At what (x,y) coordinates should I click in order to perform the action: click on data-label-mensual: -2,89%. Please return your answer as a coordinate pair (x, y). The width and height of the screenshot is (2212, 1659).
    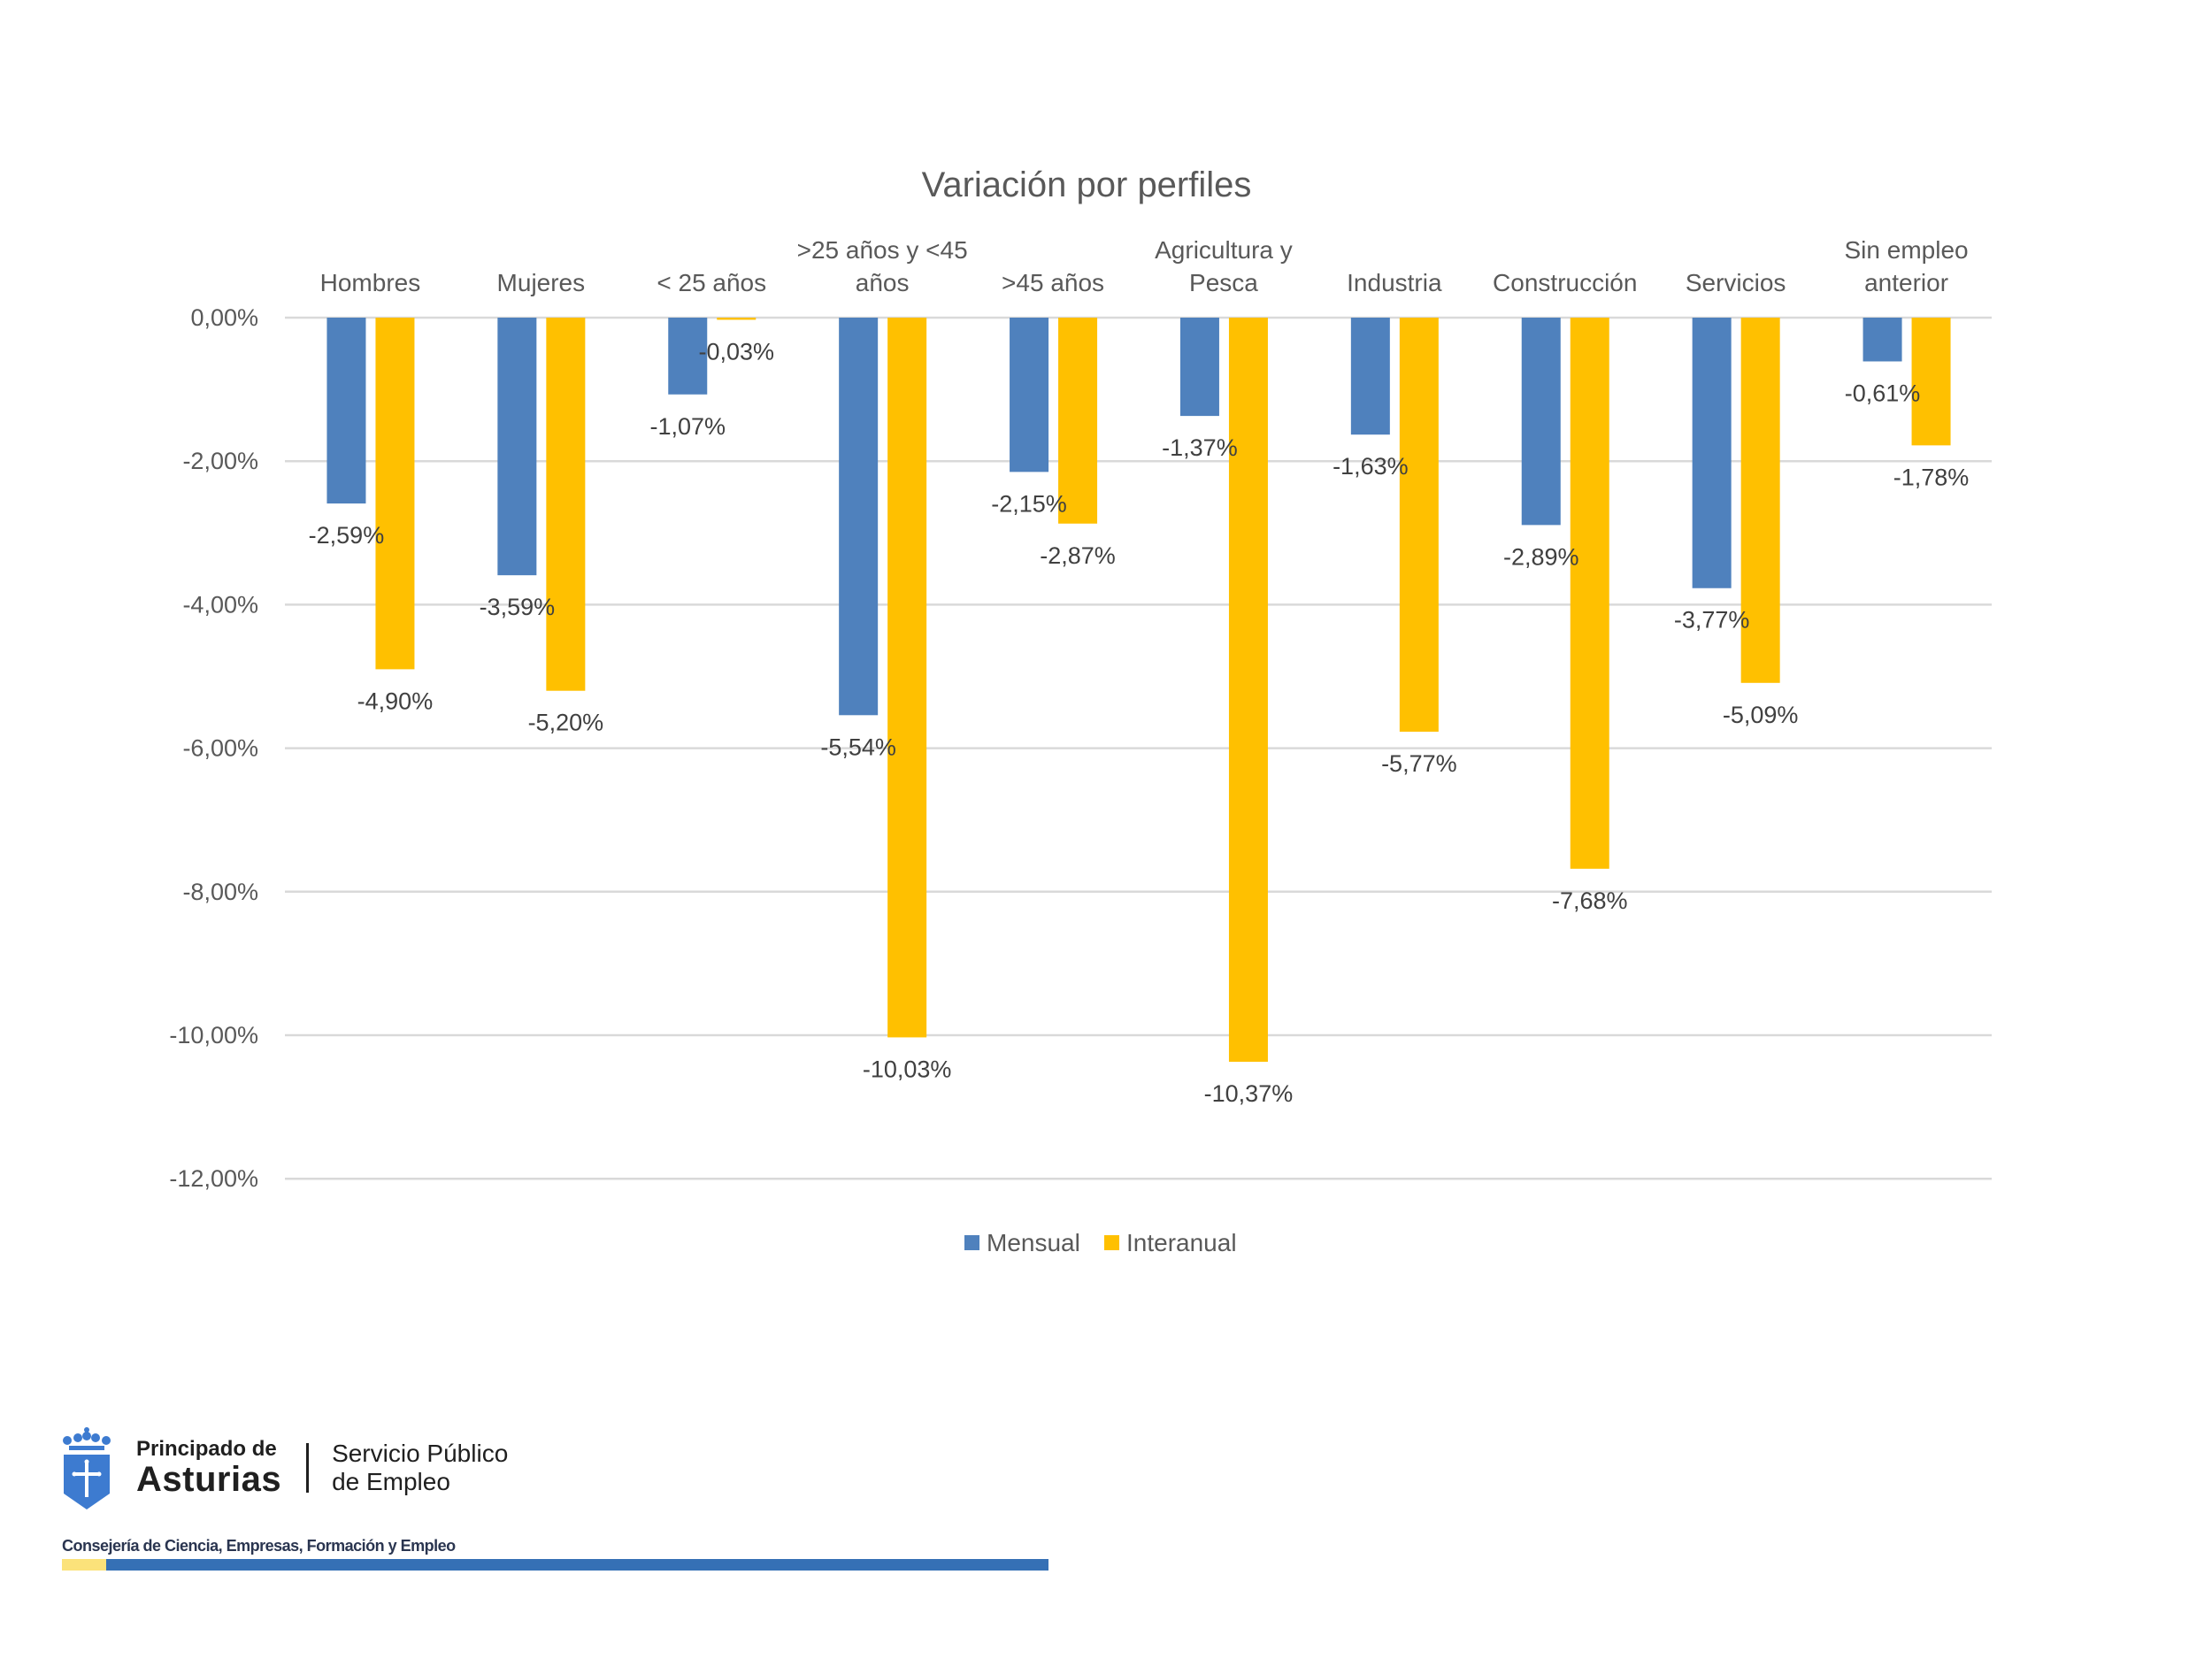
    Looking at the image, I should click on (1541, 557).